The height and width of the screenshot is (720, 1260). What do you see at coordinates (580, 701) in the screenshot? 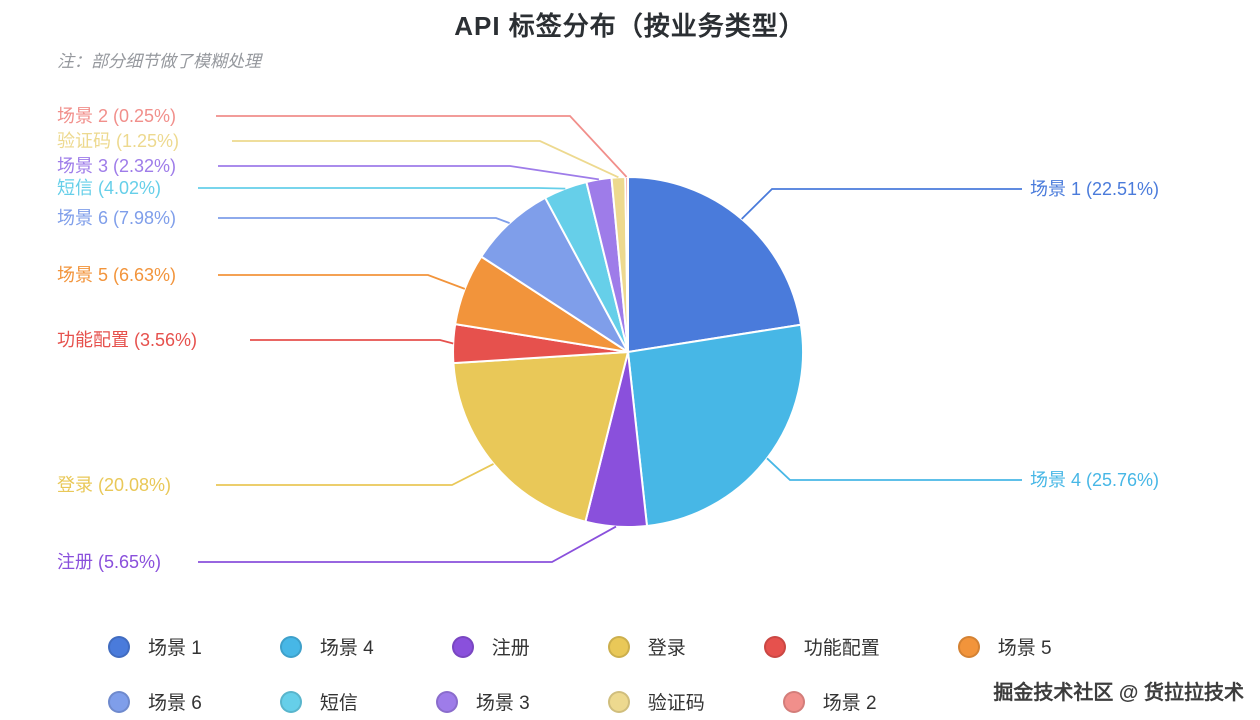
I see `legend-row-2: 场景 6 短信 场景 3 验证码 场景 2` at bounding box center [580, 701].